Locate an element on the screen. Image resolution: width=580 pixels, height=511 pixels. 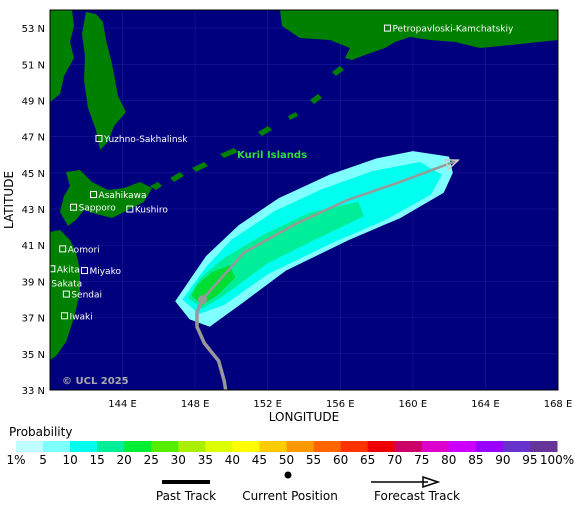
lat-tick-label: 39 N is located at coordinates (33, 282).